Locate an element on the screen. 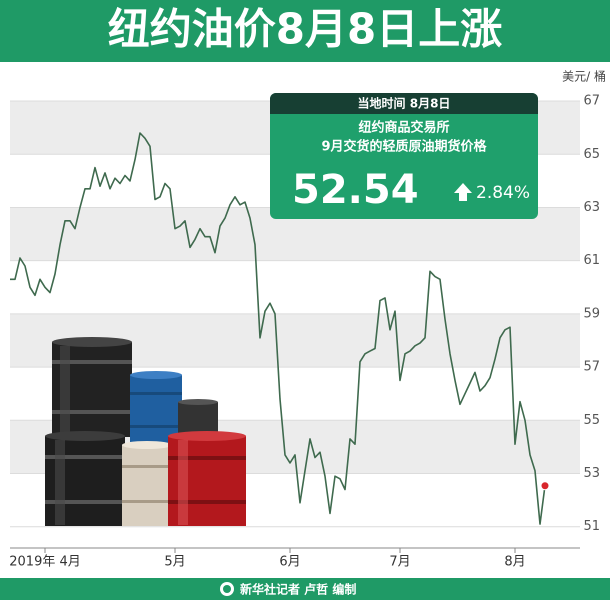 The height and width of the screenshot is (604, 610). callout-date: 当地时间 8月8日 is located at coordinates (404, 103).